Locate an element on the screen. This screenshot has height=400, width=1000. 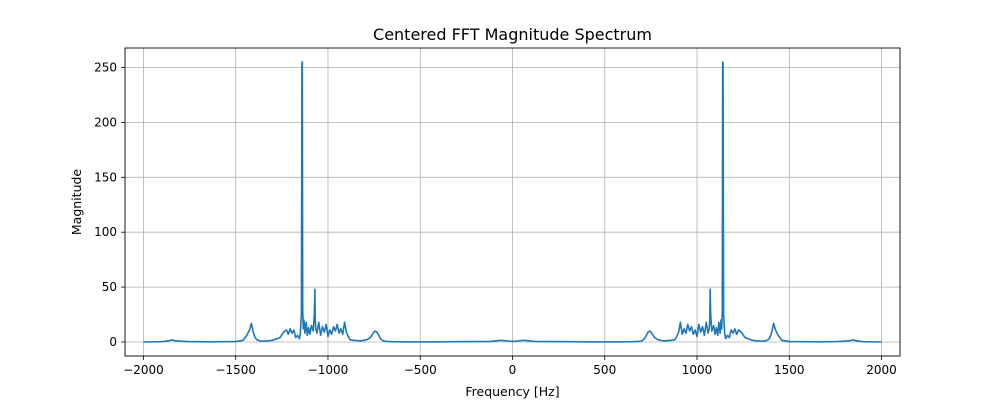
x-tick-label: 500 is located at coordinates (604, 370).